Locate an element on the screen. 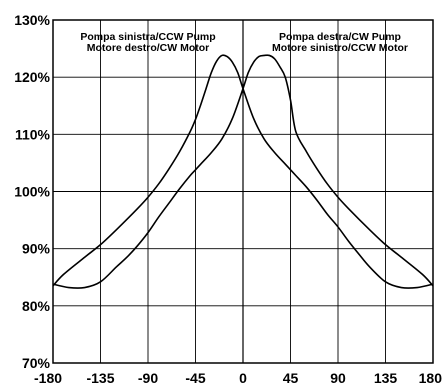  x-tick-label: -180 is located at coordinates (48, 378).